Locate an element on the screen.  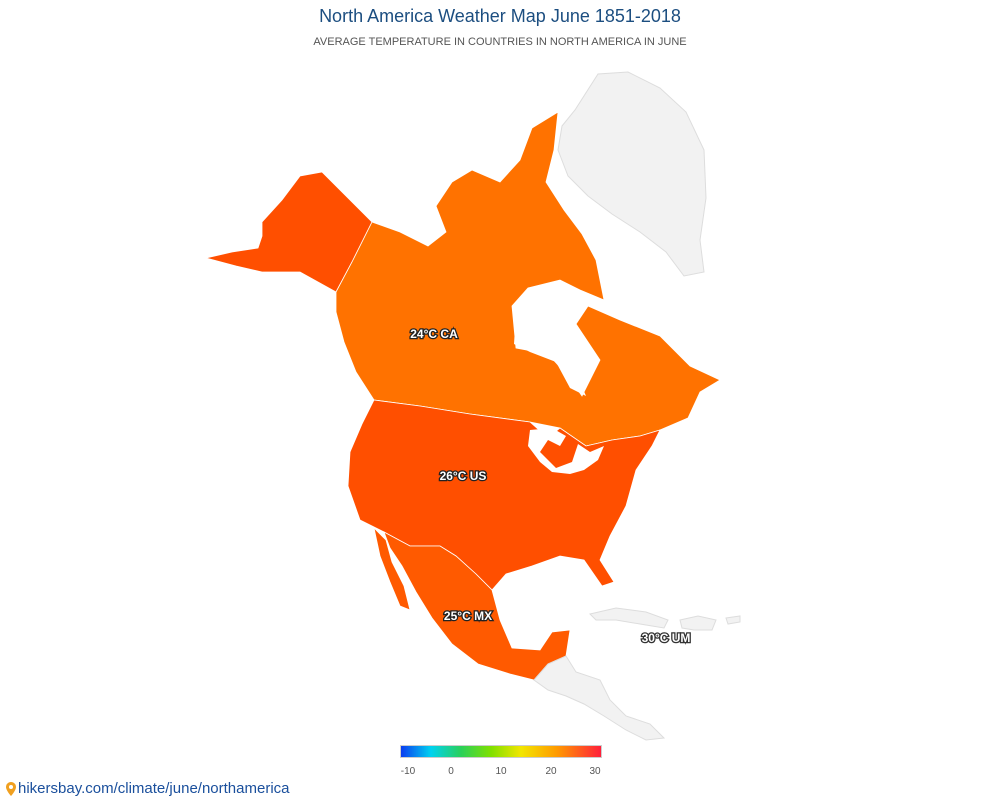
region-greenland is located at coordinates (632, 174).